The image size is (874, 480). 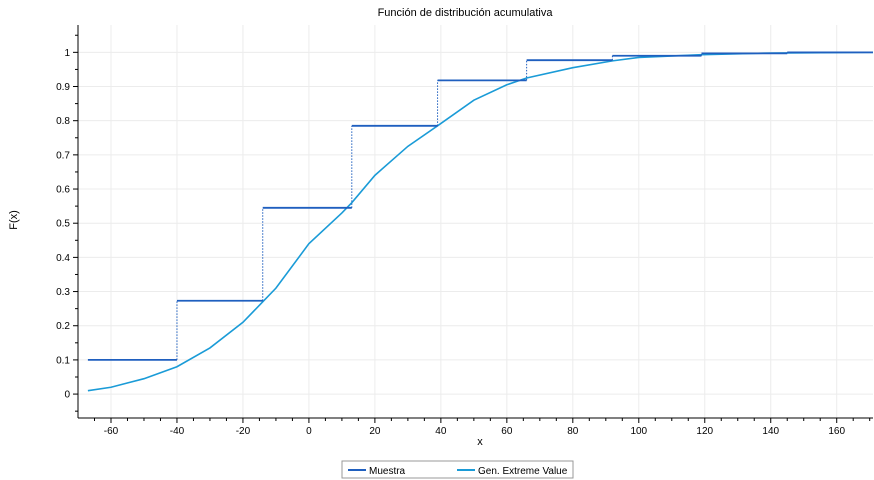 What do you see at coordinates (573, 431) in the screenshot?
I see `x-tick-label: 80` at bounding box center [573, 431].